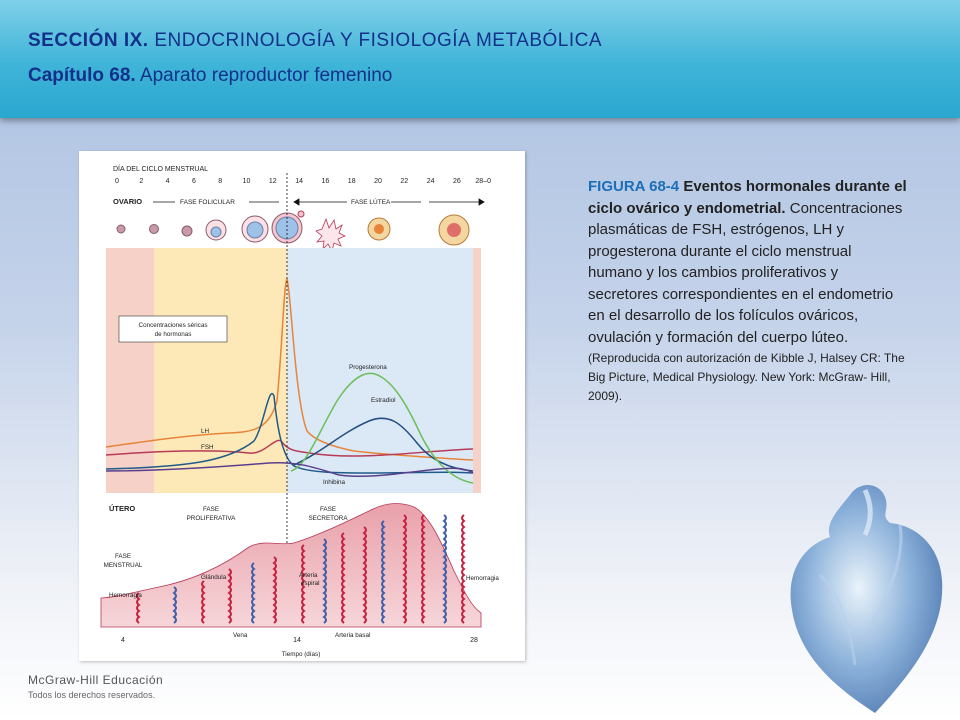  Describe the element at coordinates (334, 482) in the screenshot. I see `inhibin-label: Inhibina` at that location.